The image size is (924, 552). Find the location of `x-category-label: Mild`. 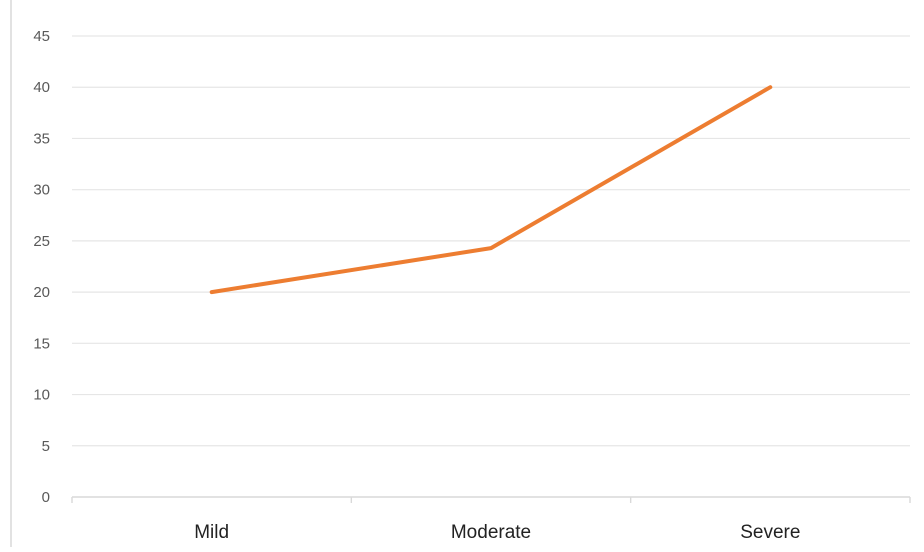

x-category-label: Mild is located at coordinates (211, 532).